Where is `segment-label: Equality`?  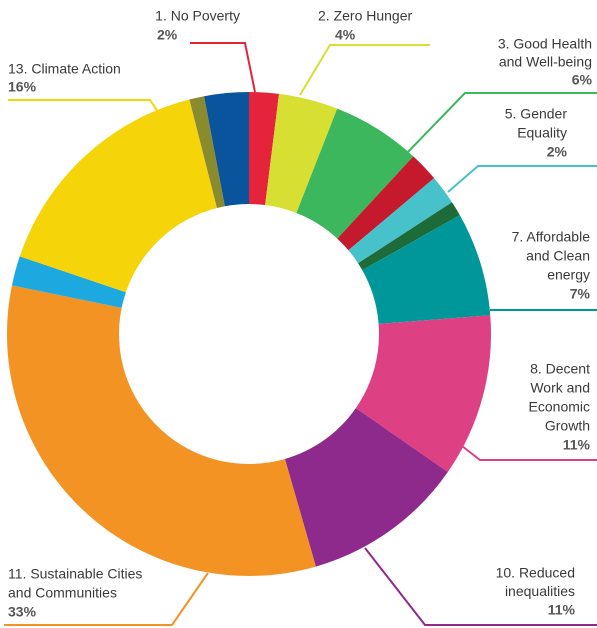 segment-label: Equality is located at coordinates (542, 133).